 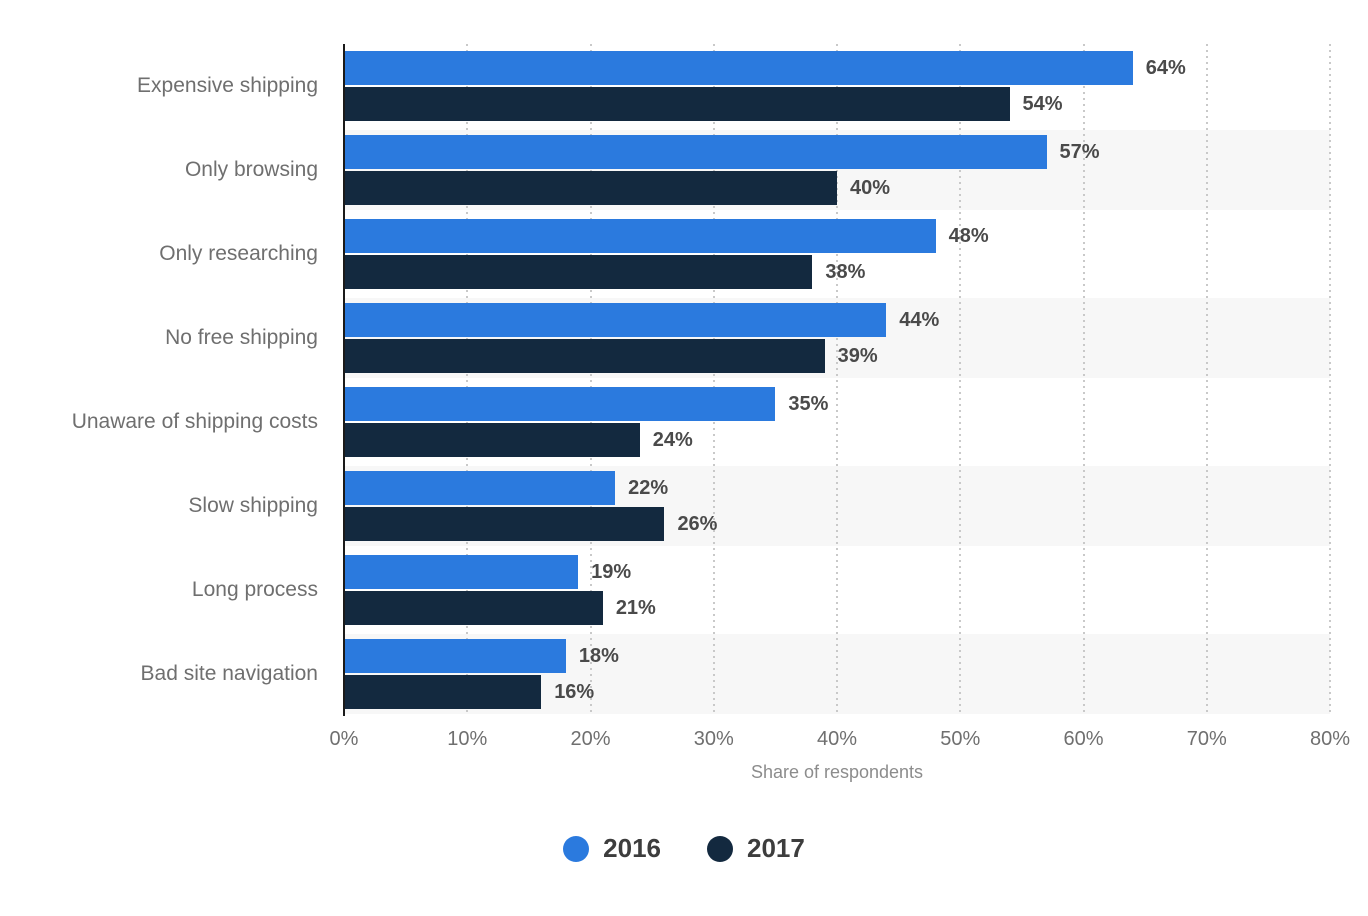 I want to click on bar-value-label: 19%, so click(x=611, y=571).